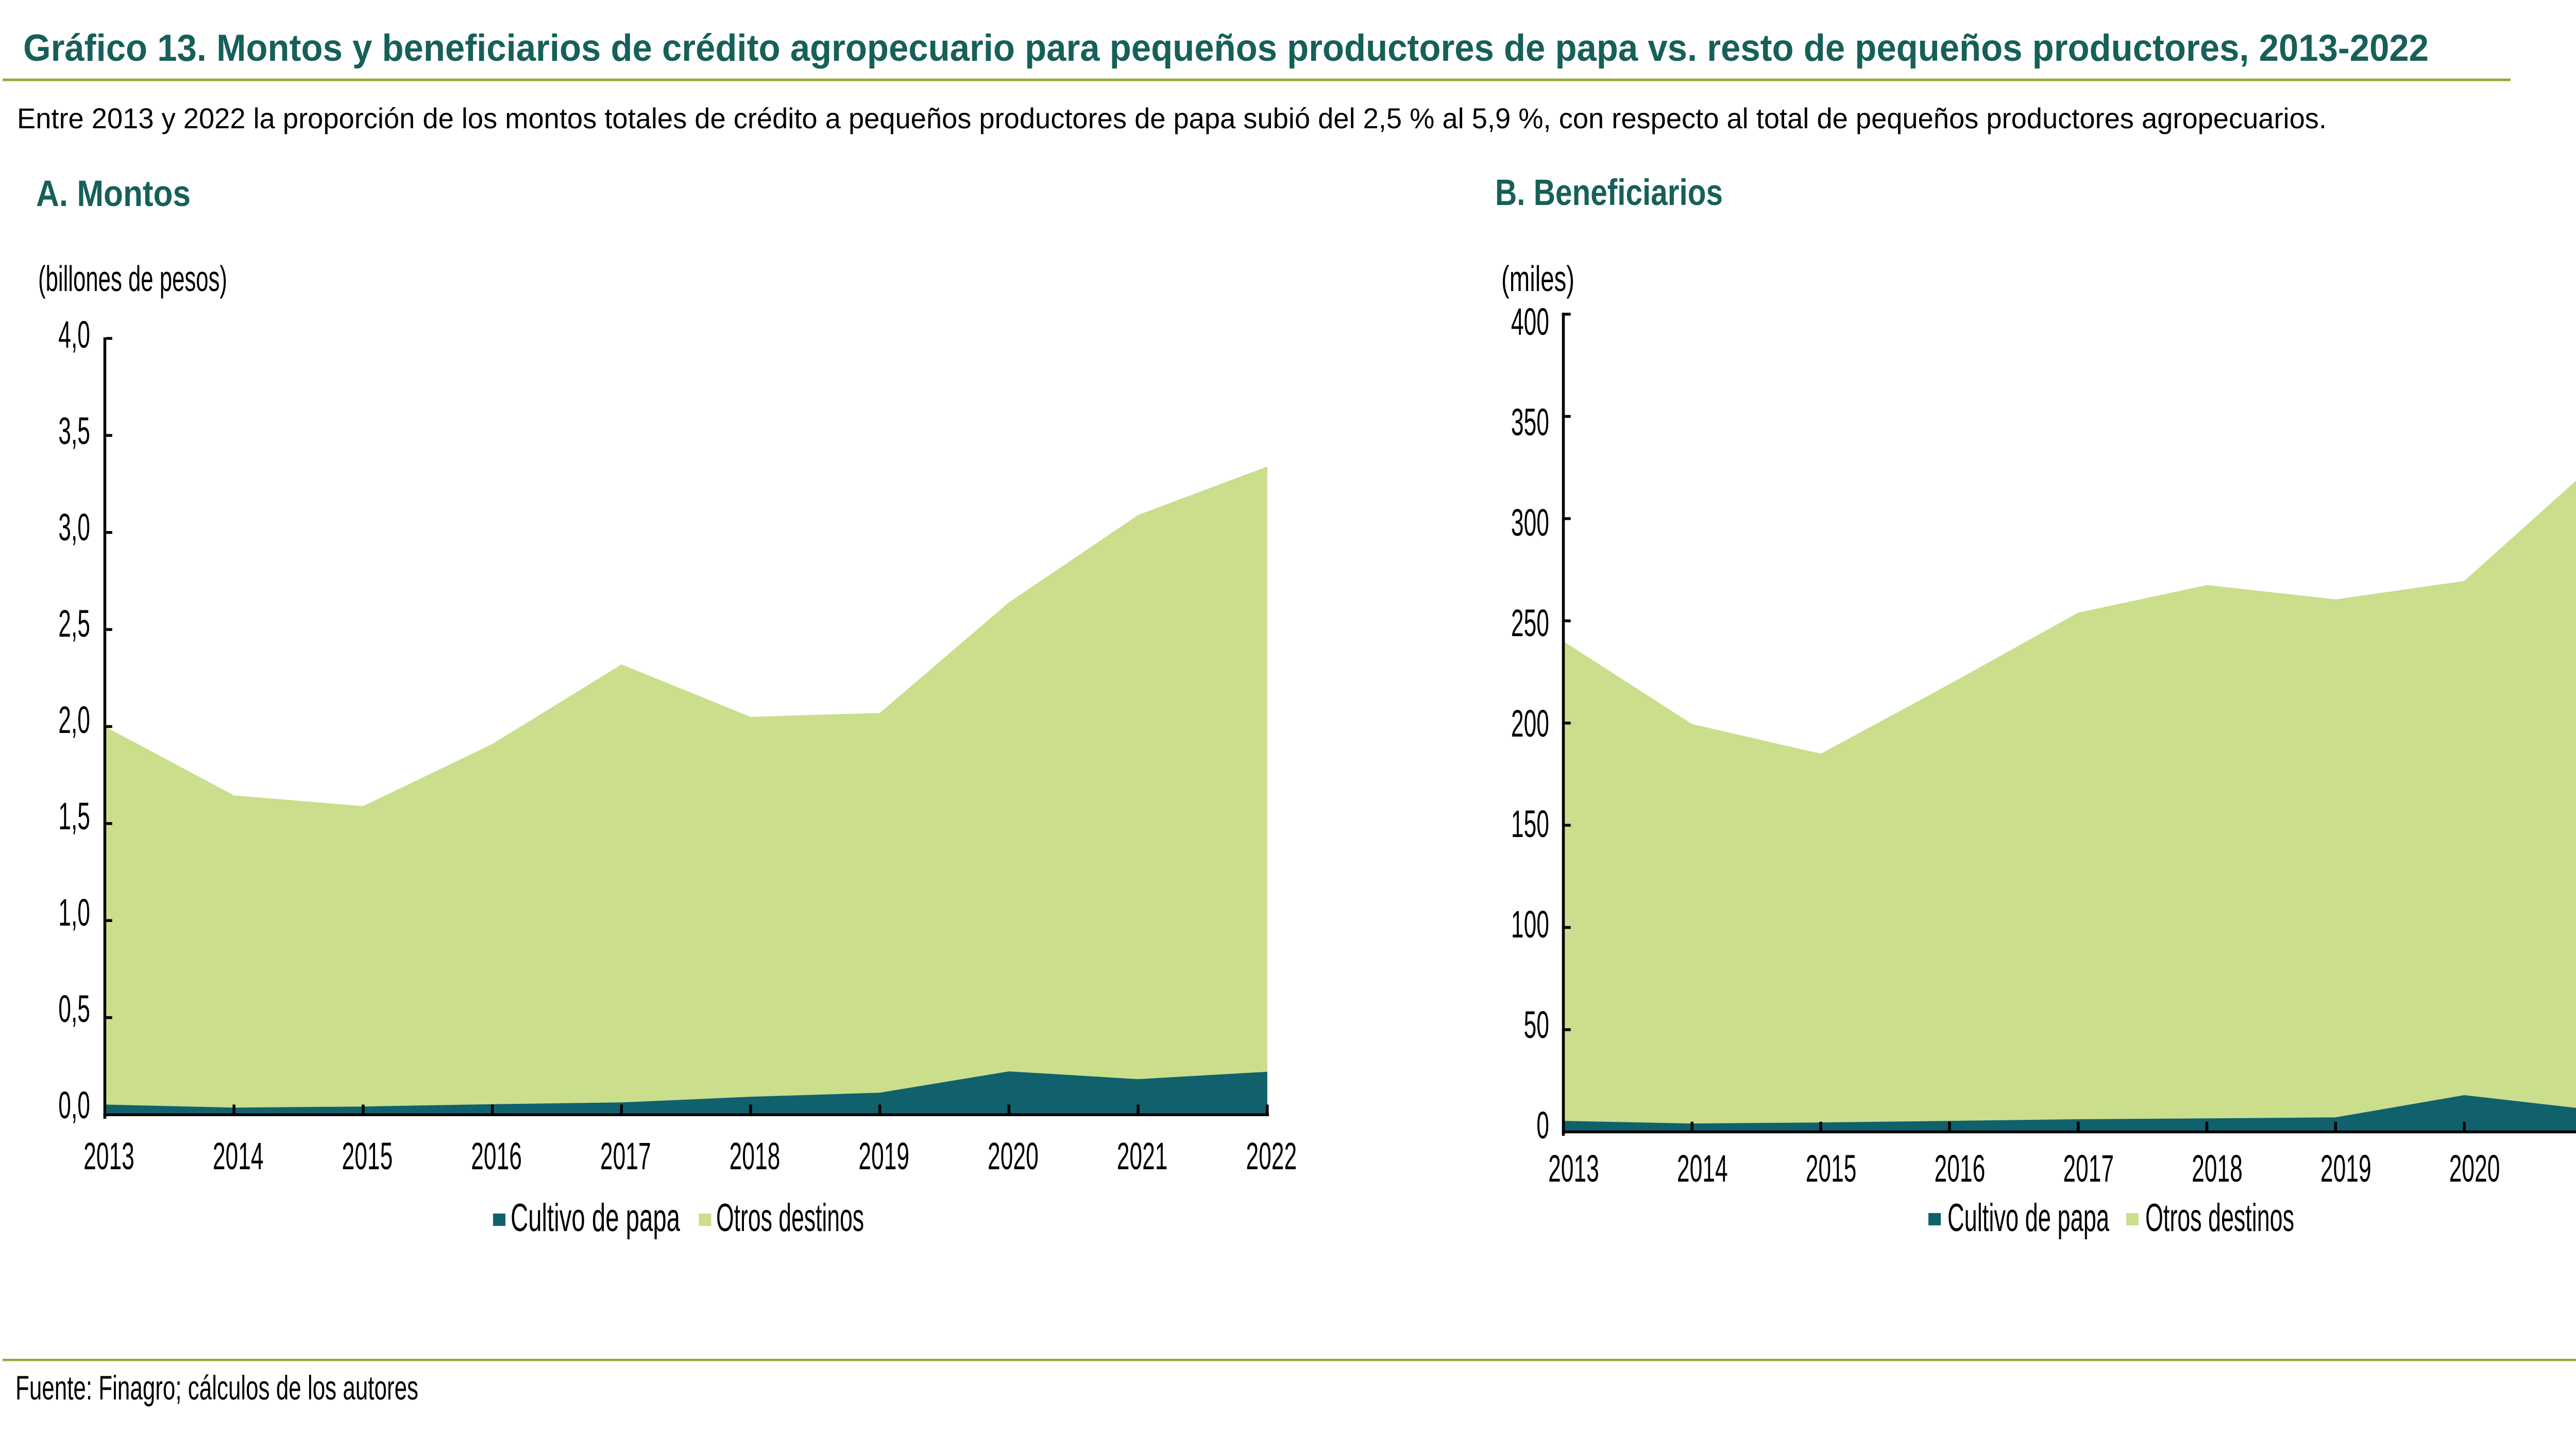 This screenshot has height=1434, width=2576. Describe the element at coordinates (1530, 924) in the screenshot. I see `svg-text: 100` at that location.